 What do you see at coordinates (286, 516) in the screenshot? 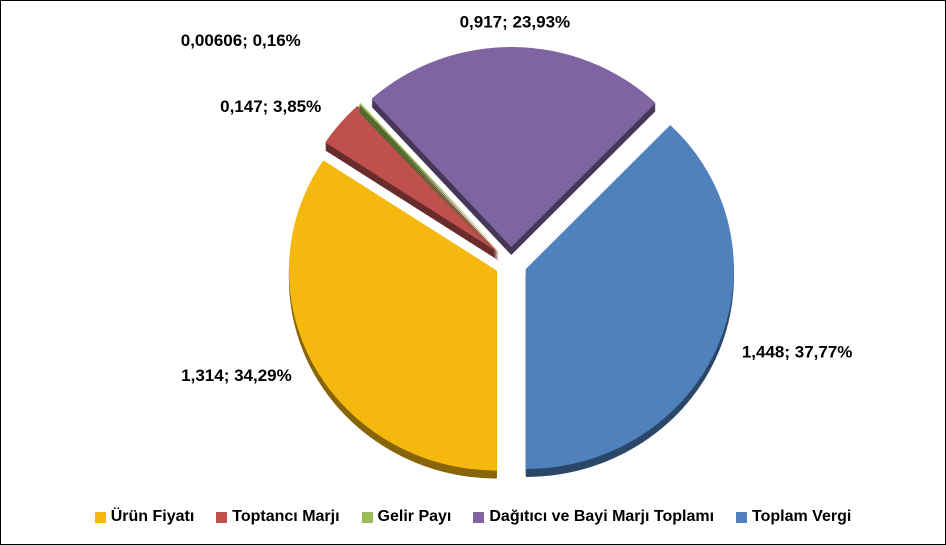
I see `legend-label: Toptancı Marjı` at bounding box center [286, 516].